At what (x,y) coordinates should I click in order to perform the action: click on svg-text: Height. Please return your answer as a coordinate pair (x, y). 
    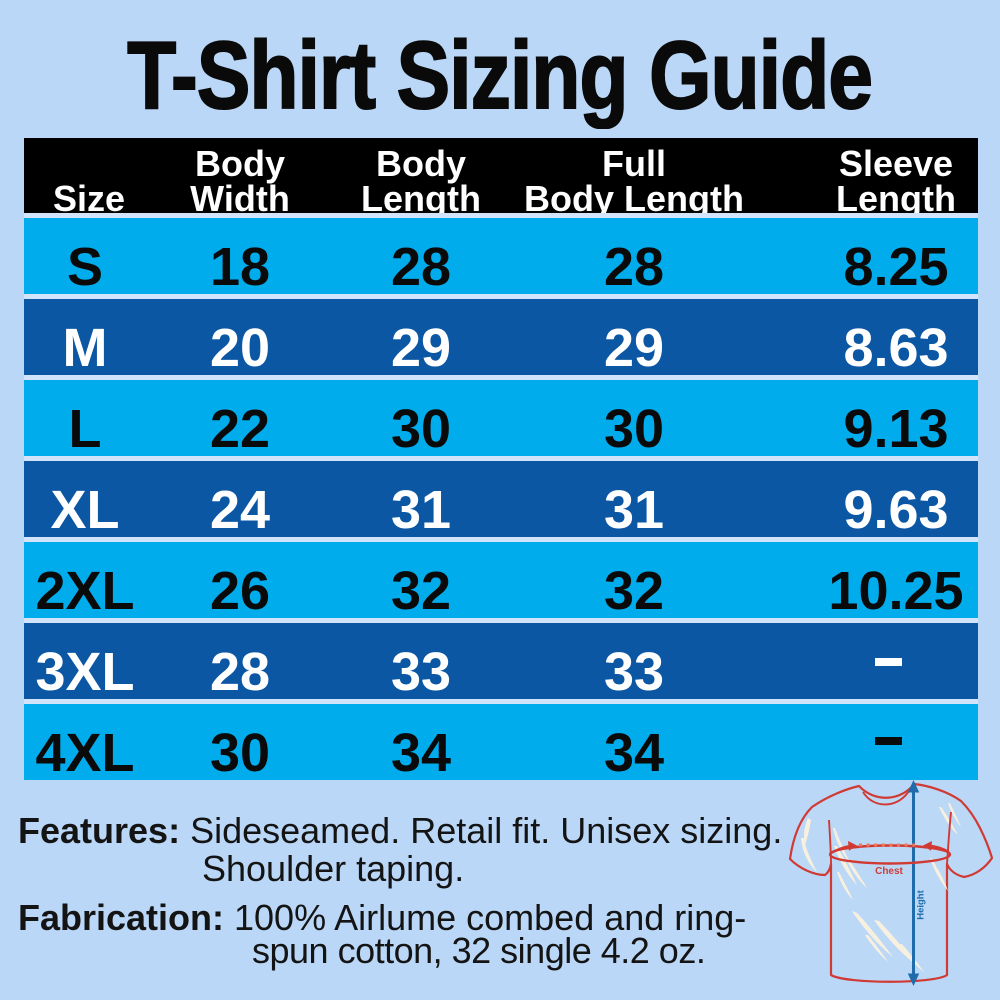
    Looking at the image, I should click on (921, 904).